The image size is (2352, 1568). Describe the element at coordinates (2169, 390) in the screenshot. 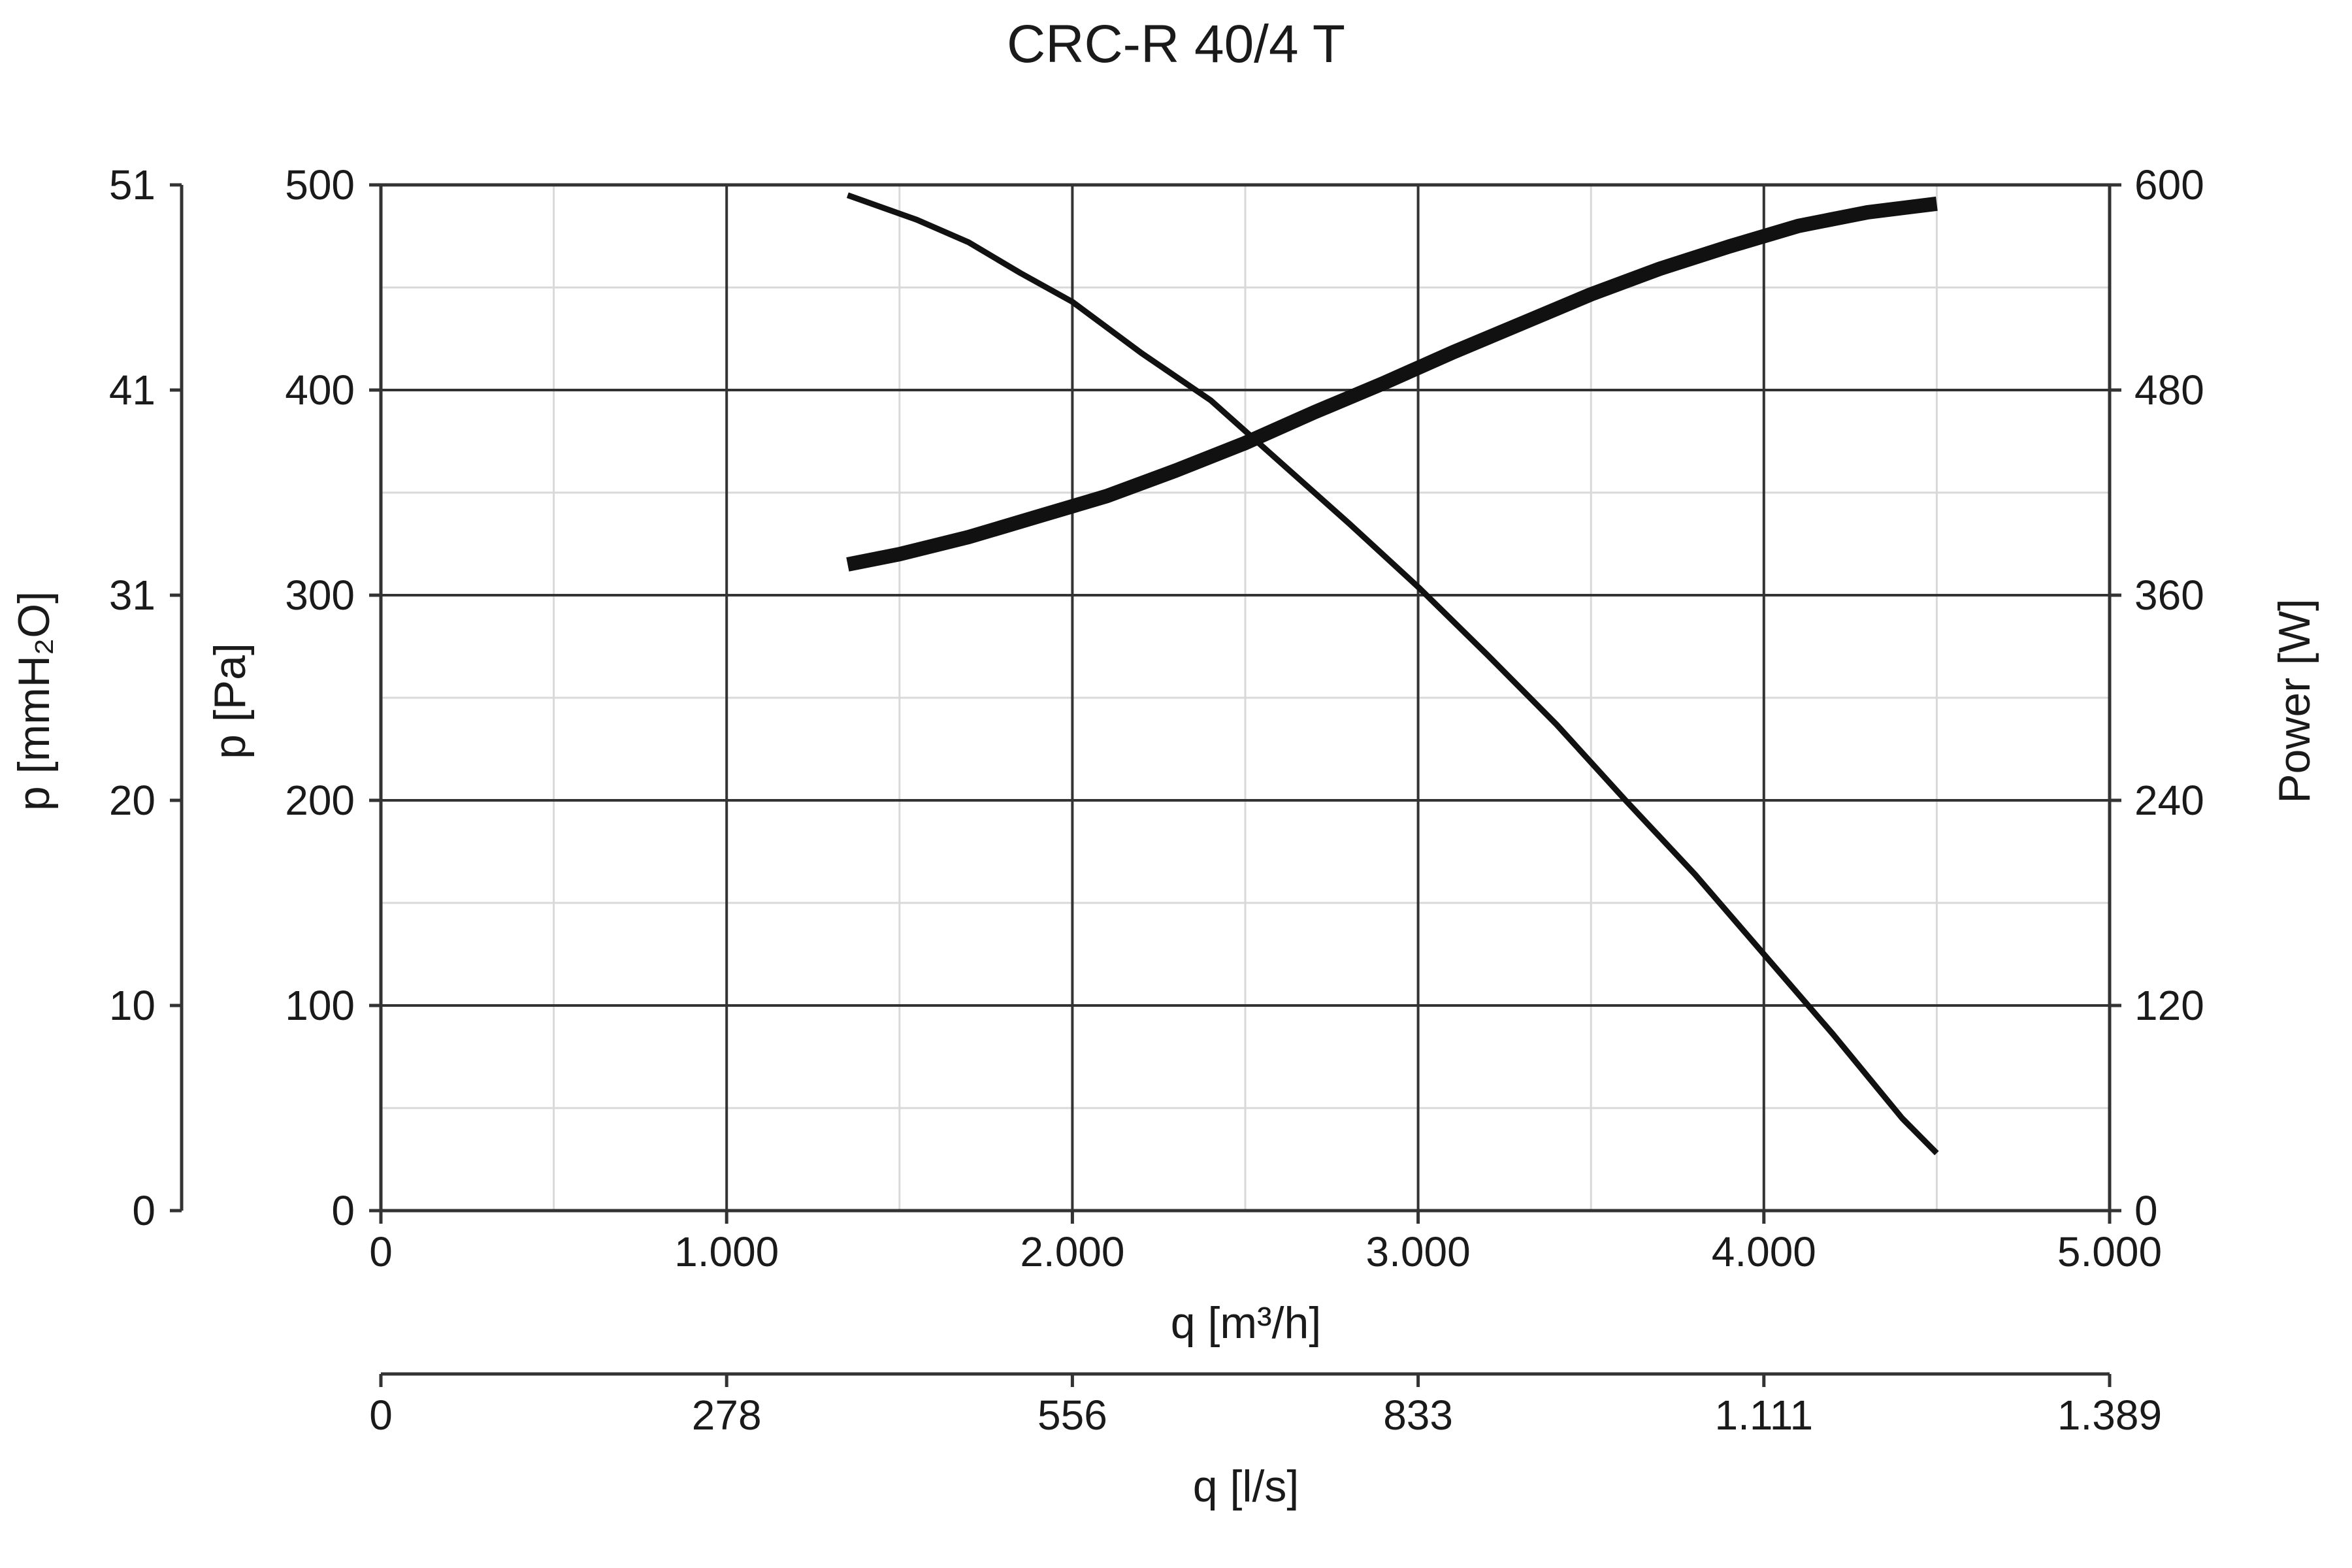

I see `y2-tick-label: 480` at that location.